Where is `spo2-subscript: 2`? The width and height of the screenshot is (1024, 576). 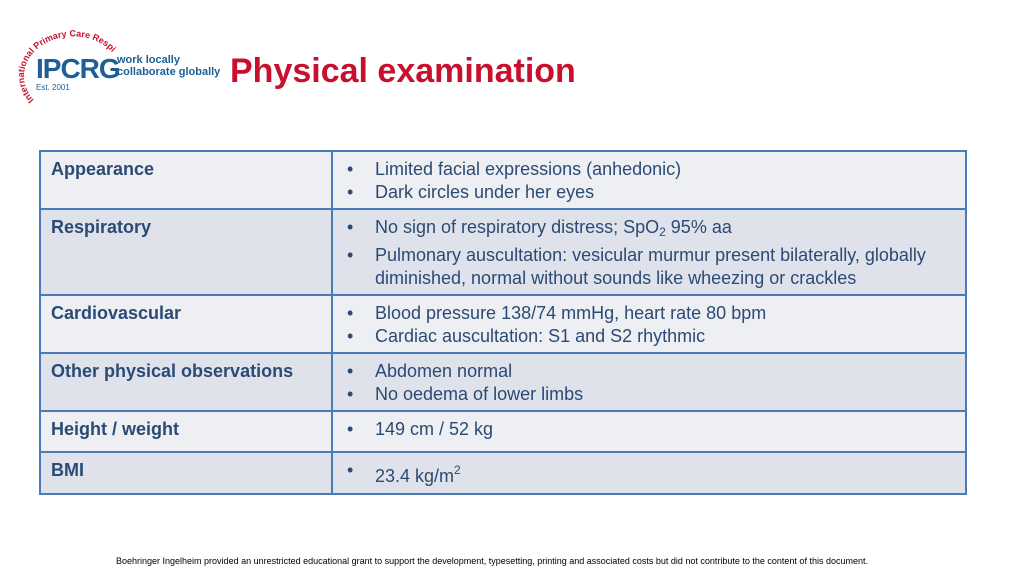
spo2-subscript: 2 is located at coordinates (662, 232).